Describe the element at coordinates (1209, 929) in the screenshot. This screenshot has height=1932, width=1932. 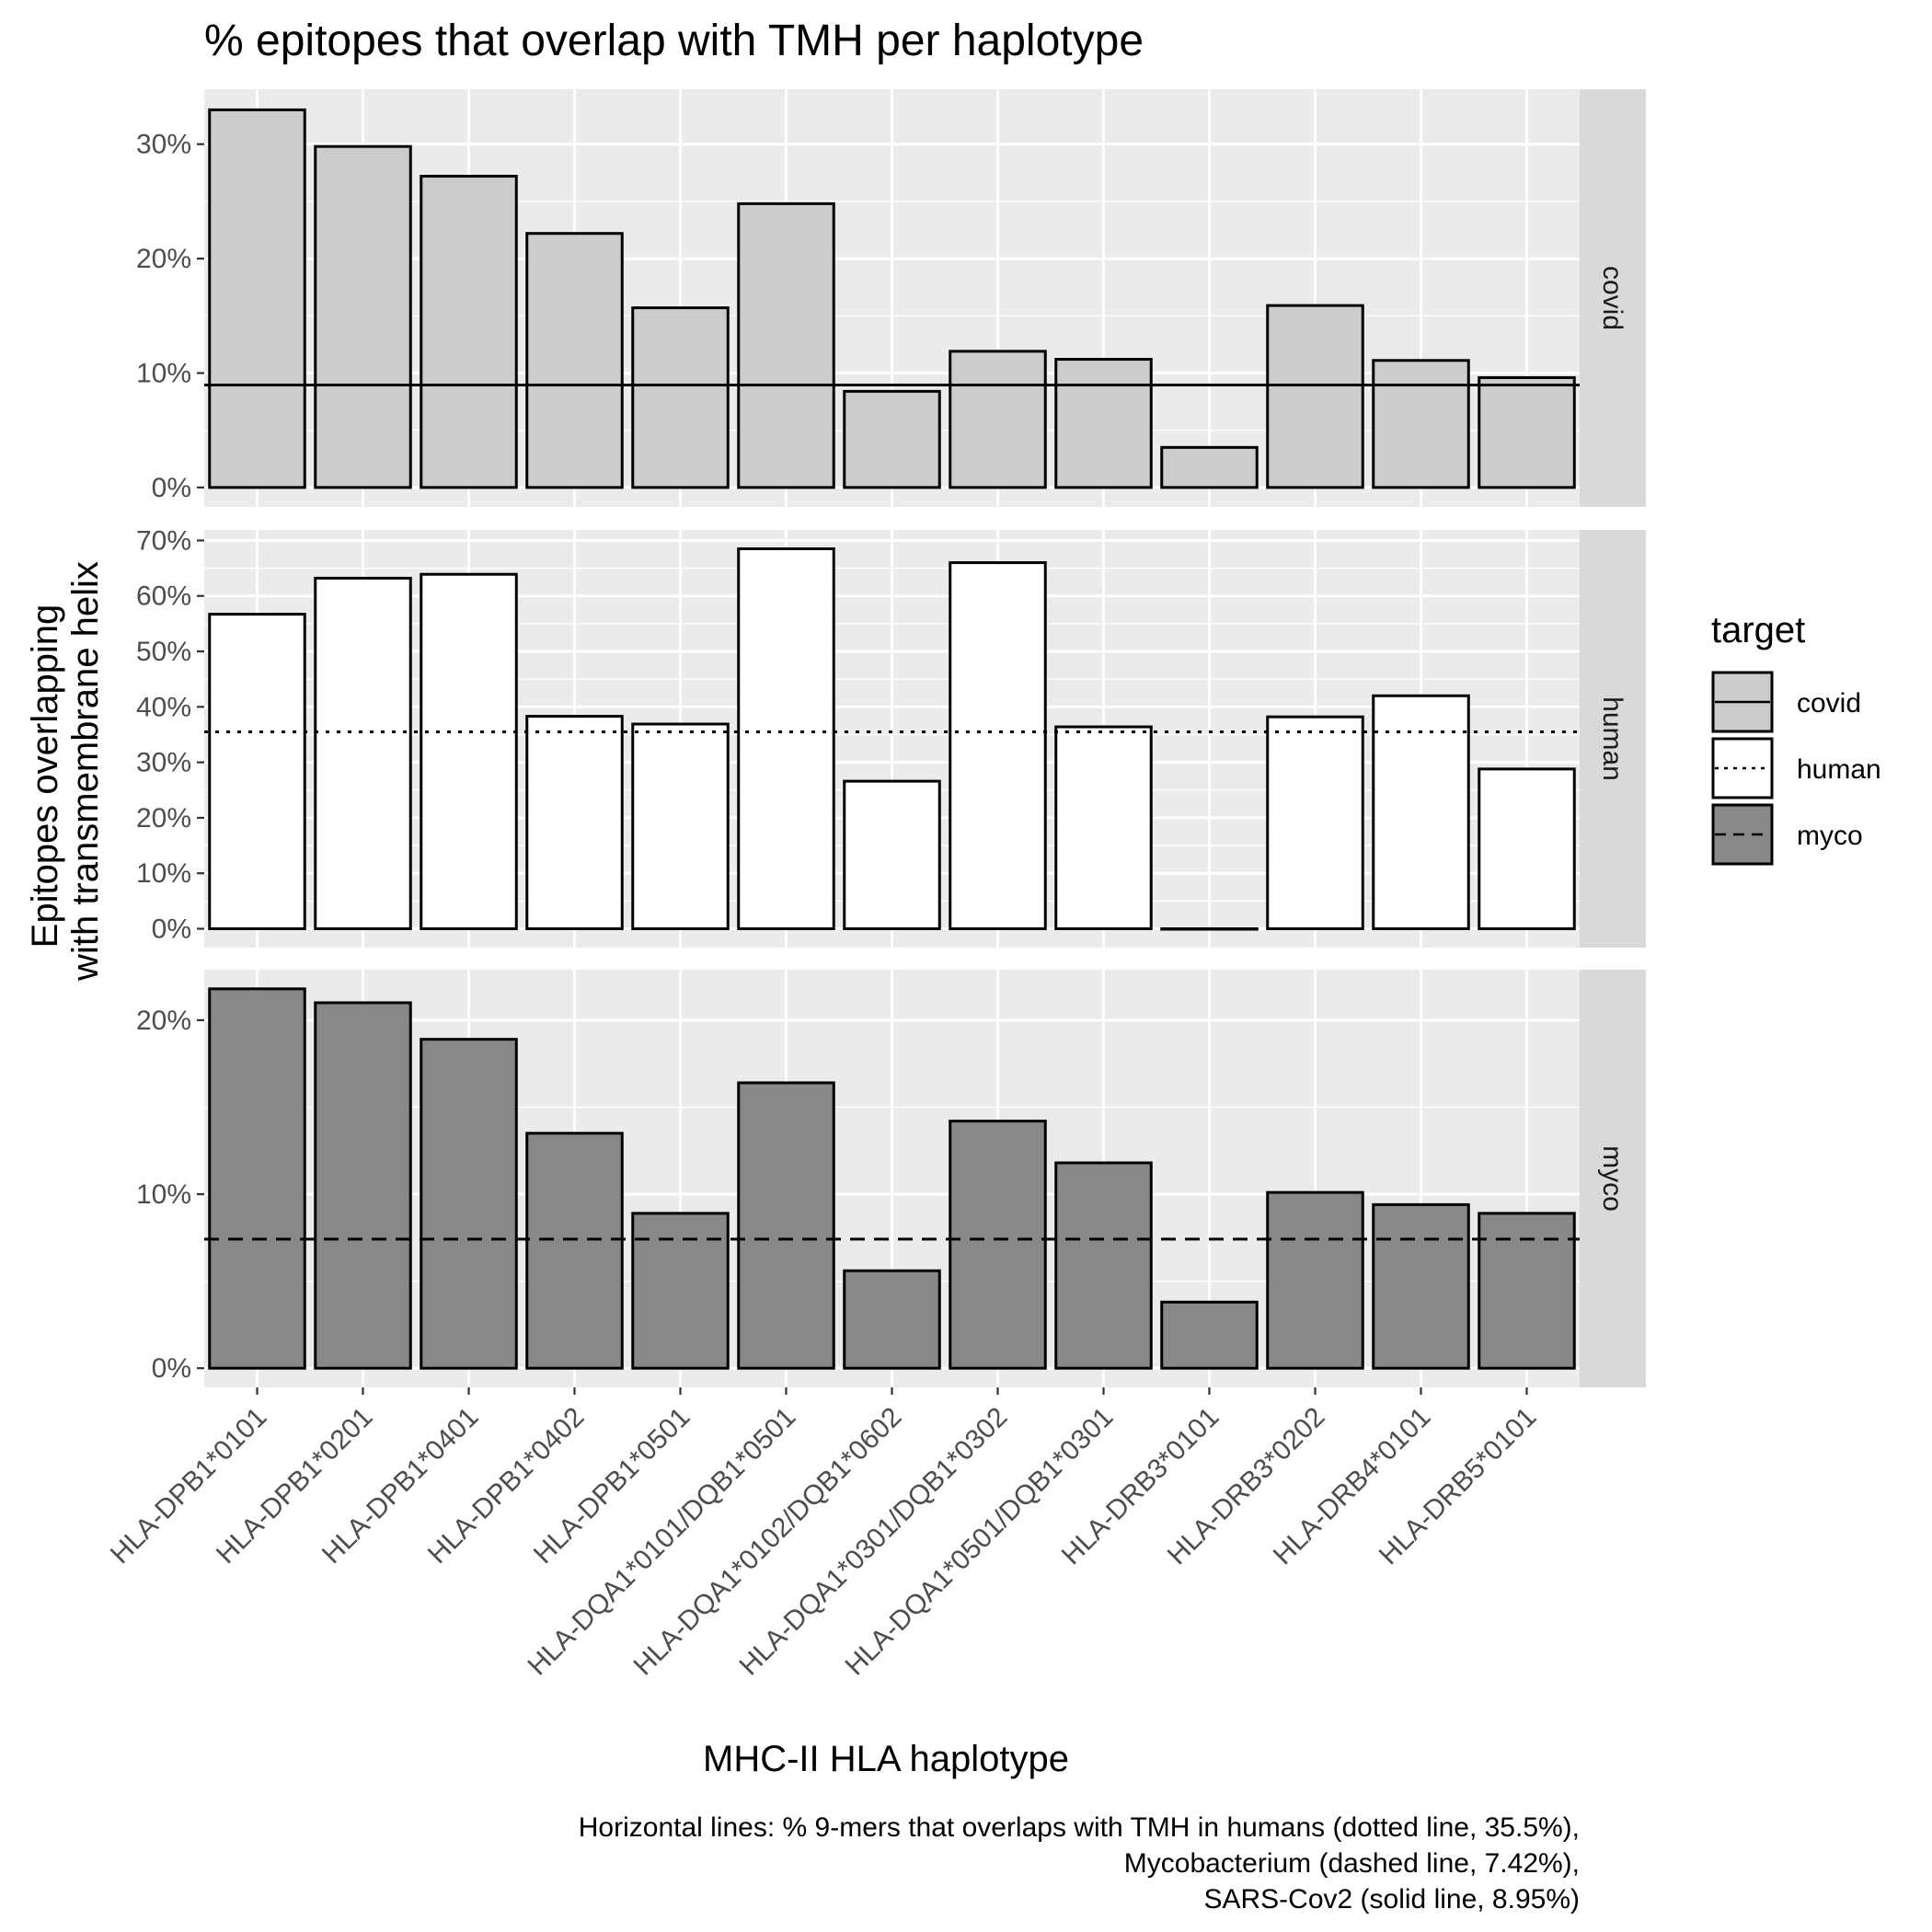
I see `bar-human-HLA-DRB3*0101` at that location.